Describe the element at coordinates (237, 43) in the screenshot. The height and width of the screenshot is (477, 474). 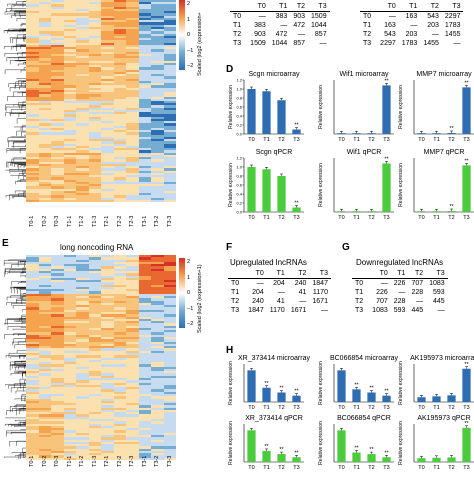
I see `table-cell: T3` at that location.